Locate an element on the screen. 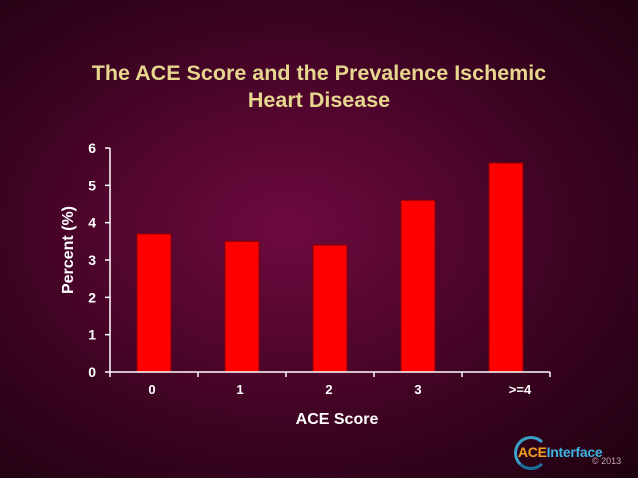  y-tick-label-1: 1 is located at coordinates (92, 335).